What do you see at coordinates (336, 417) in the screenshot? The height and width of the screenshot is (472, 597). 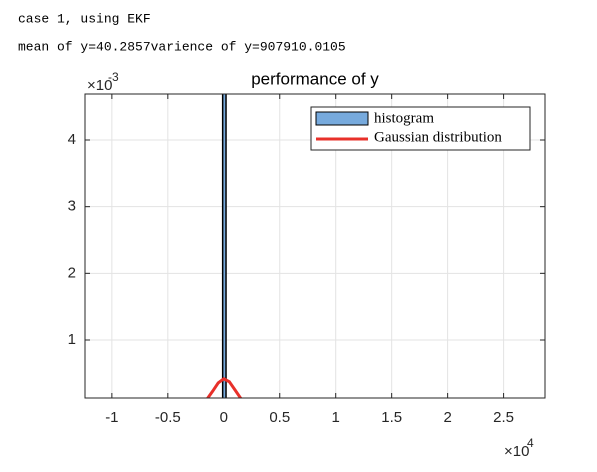 I see `x-tick-label: 1` at bounding box center [336, 417].